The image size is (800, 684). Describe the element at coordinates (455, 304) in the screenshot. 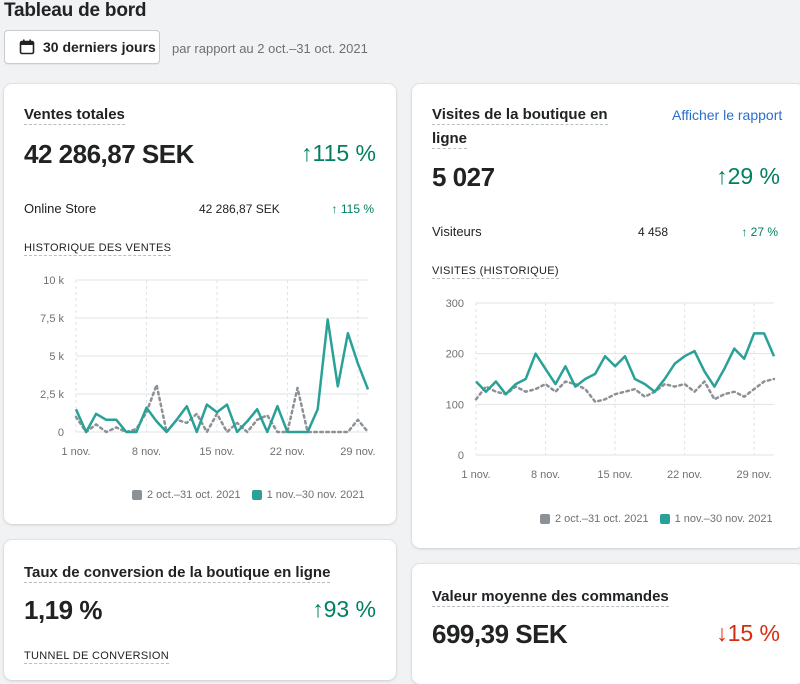

I see `y-tick-label: 300` at that location.